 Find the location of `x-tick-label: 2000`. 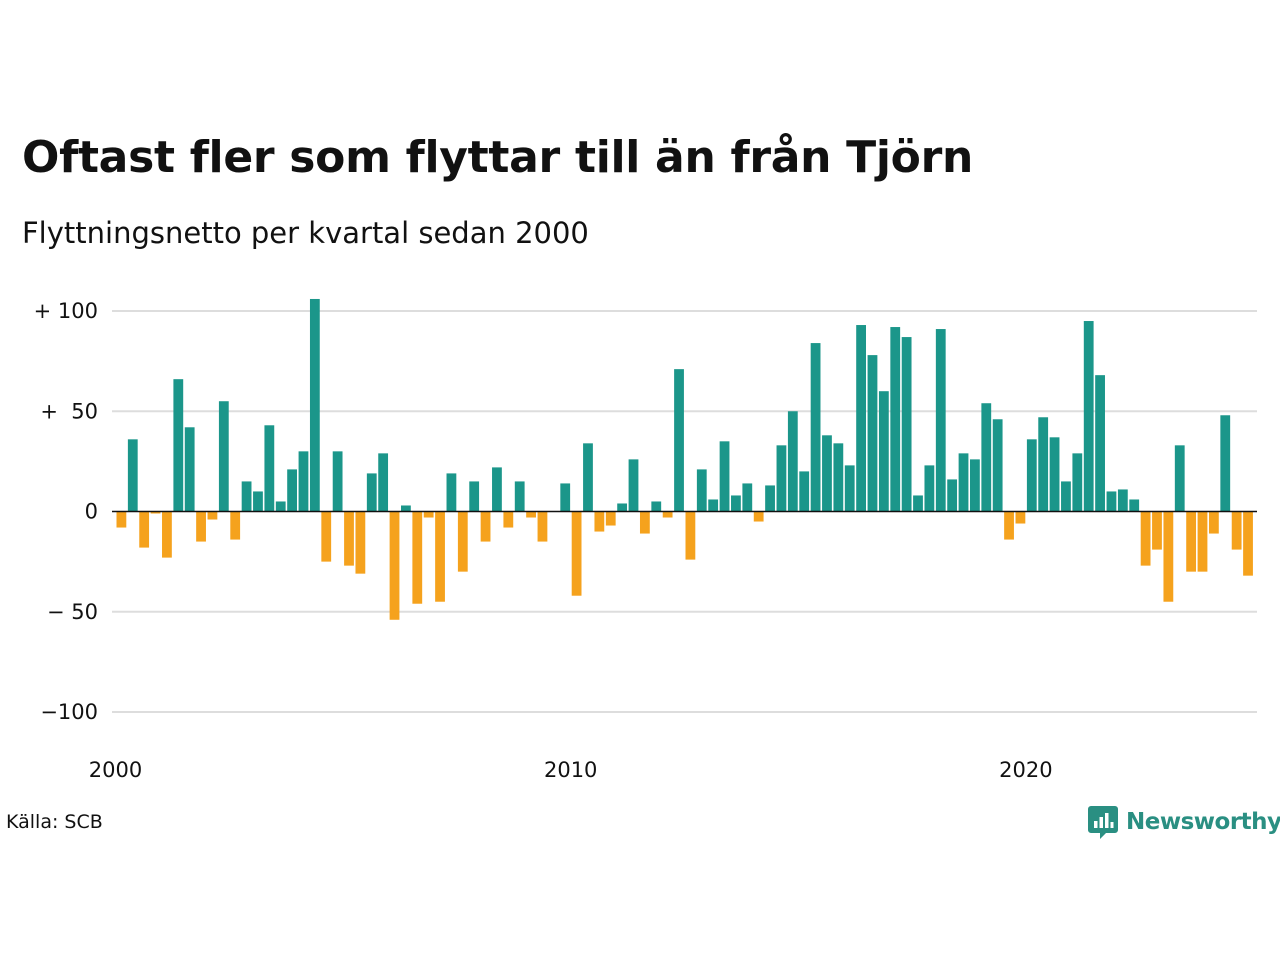

x-tick-label: 2000 is located at coordinates (115, 770).